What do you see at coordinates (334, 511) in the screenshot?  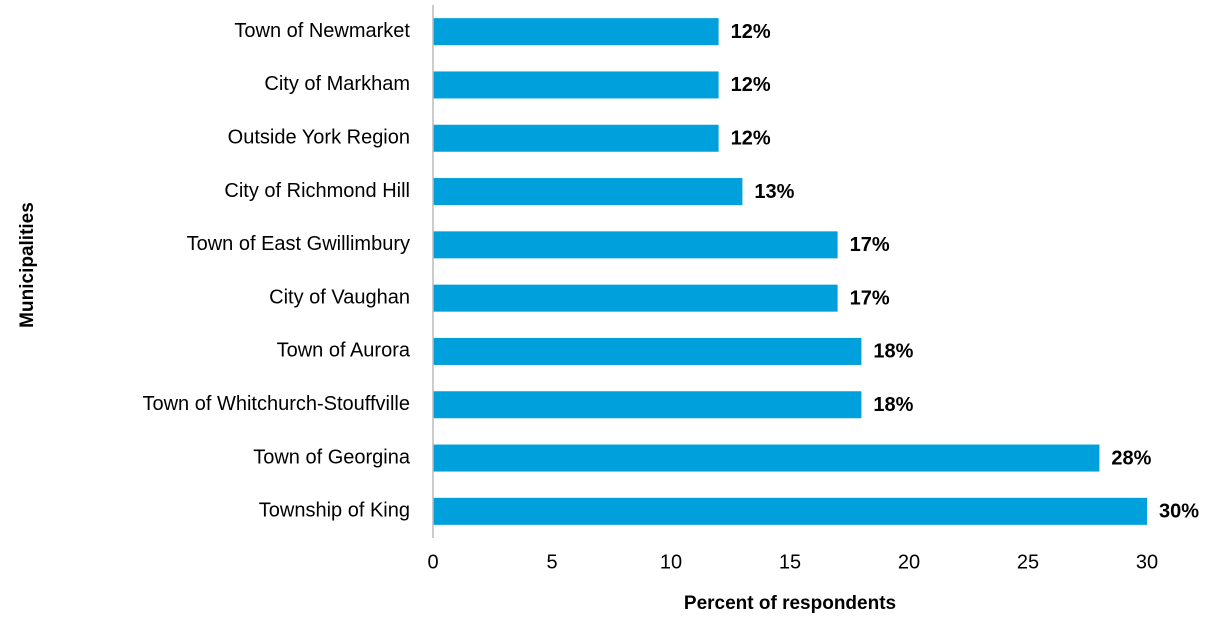 I see `y-tick-label: Township of King` at bounding box center [334, 511].